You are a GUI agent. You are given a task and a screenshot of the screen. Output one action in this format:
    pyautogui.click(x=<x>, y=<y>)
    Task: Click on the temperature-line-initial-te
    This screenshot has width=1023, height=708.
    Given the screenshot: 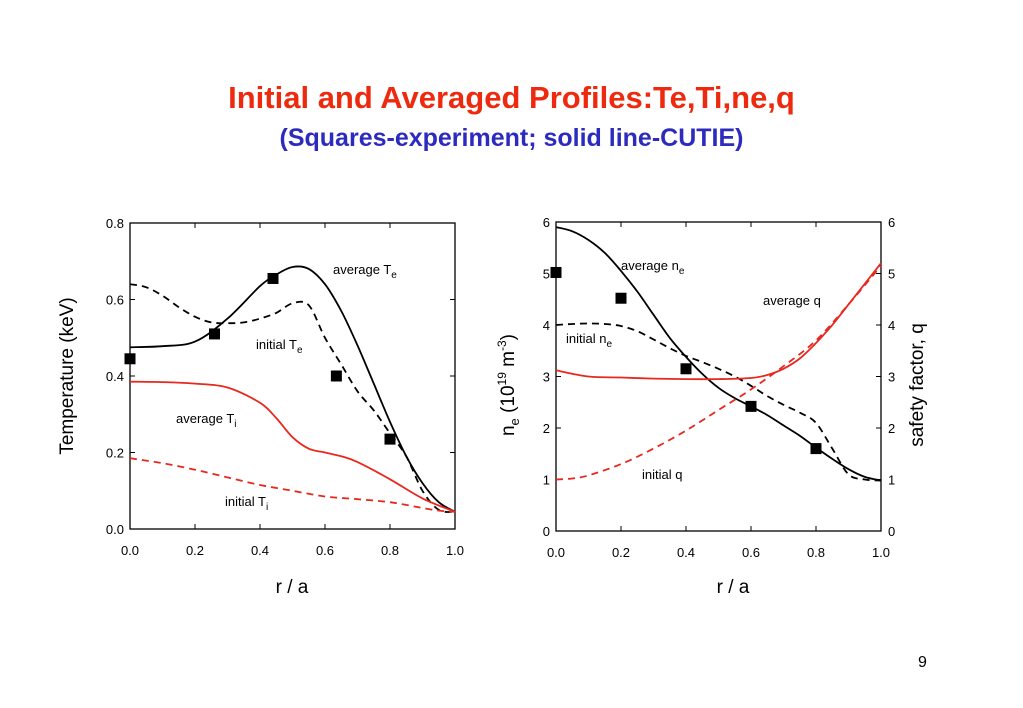 What is the action you would take?
    pyautogui.click(x=292, y=398)
    